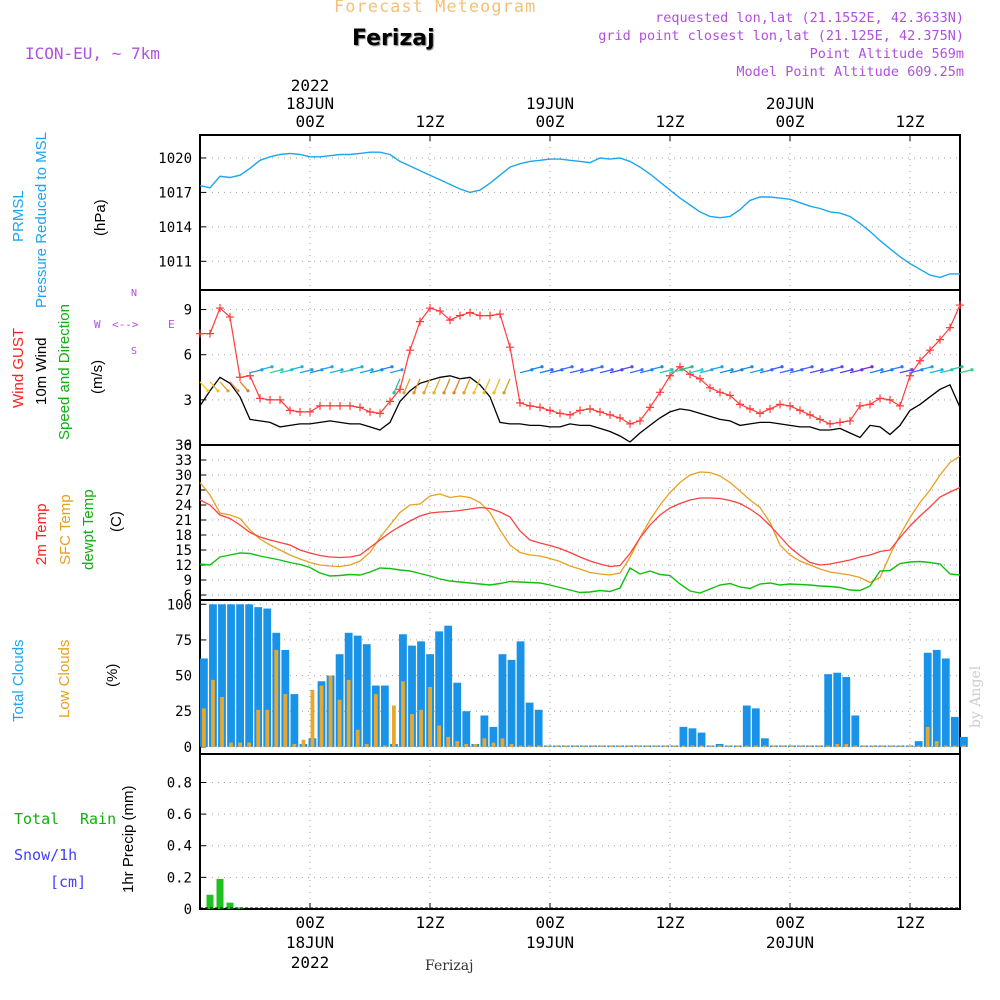 Image resolution: width=1000 pixels, height=1000 pixels. Describe the element at coordinates (310, 942) in the screenshot. I see `bottom-date-label: 18JUN` at that location.